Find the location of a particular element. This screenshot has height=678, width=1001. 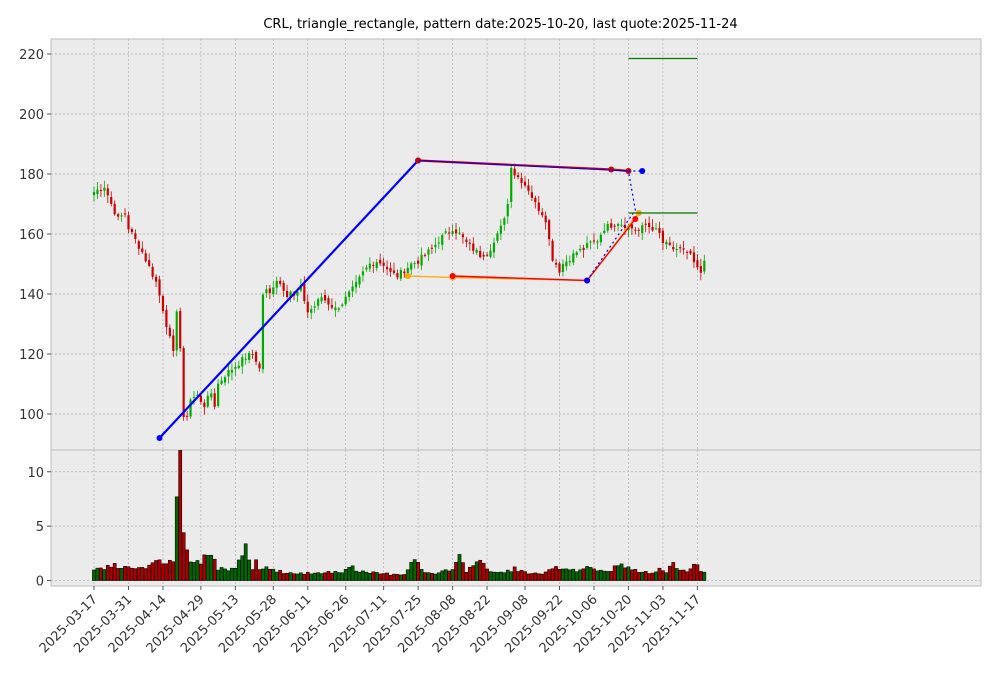

volume-tick-label: 0 is located at coordinates (40, 582).